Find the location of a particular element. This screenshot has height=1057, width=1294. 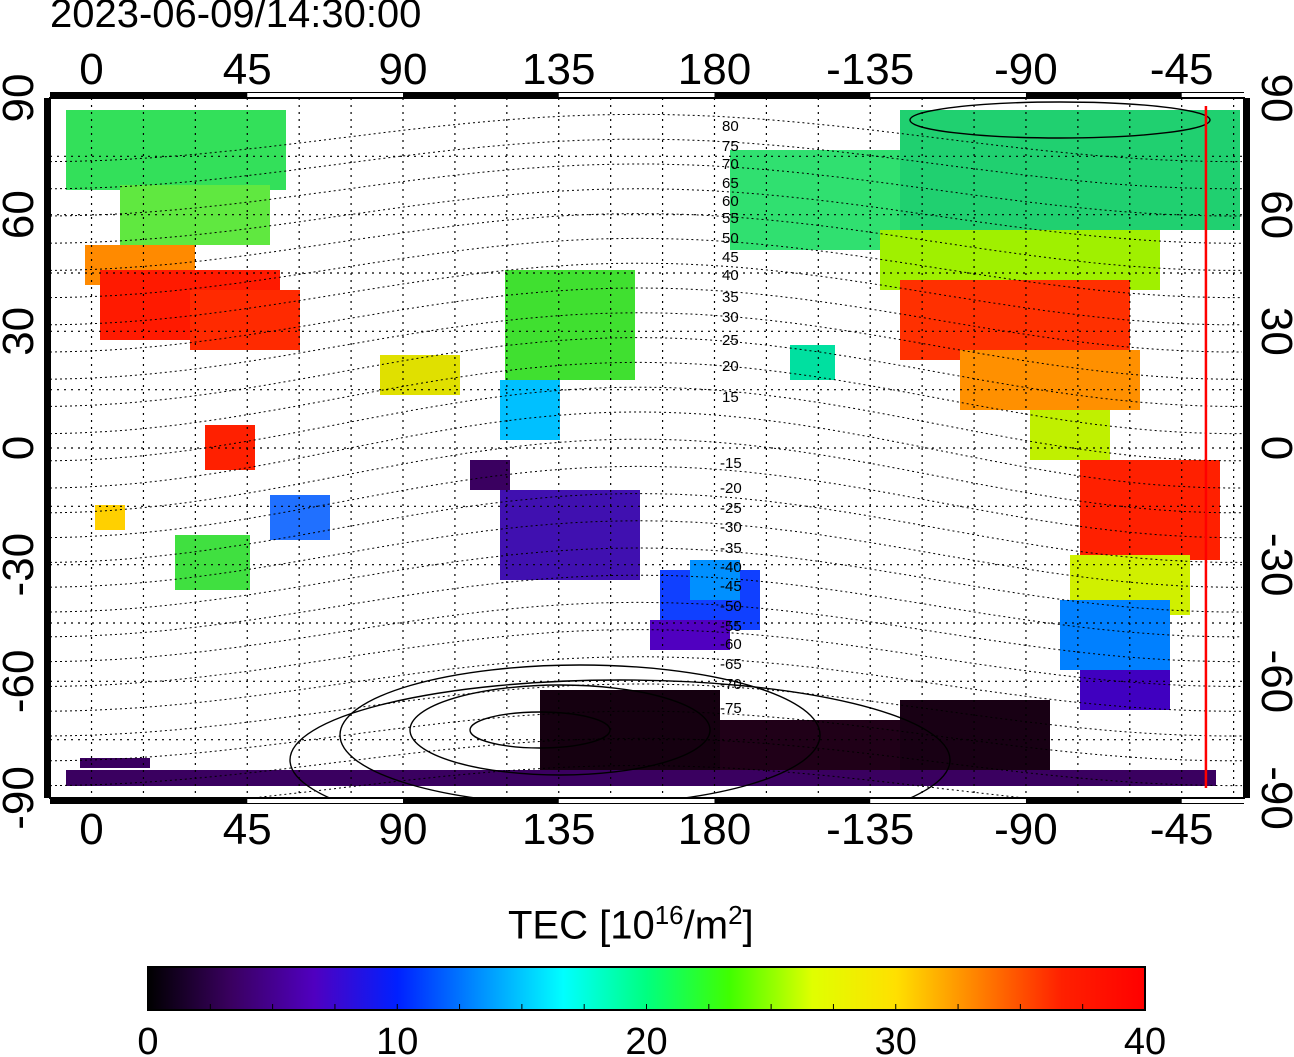

contour-label: -50 is located at coordinates (731, 606).